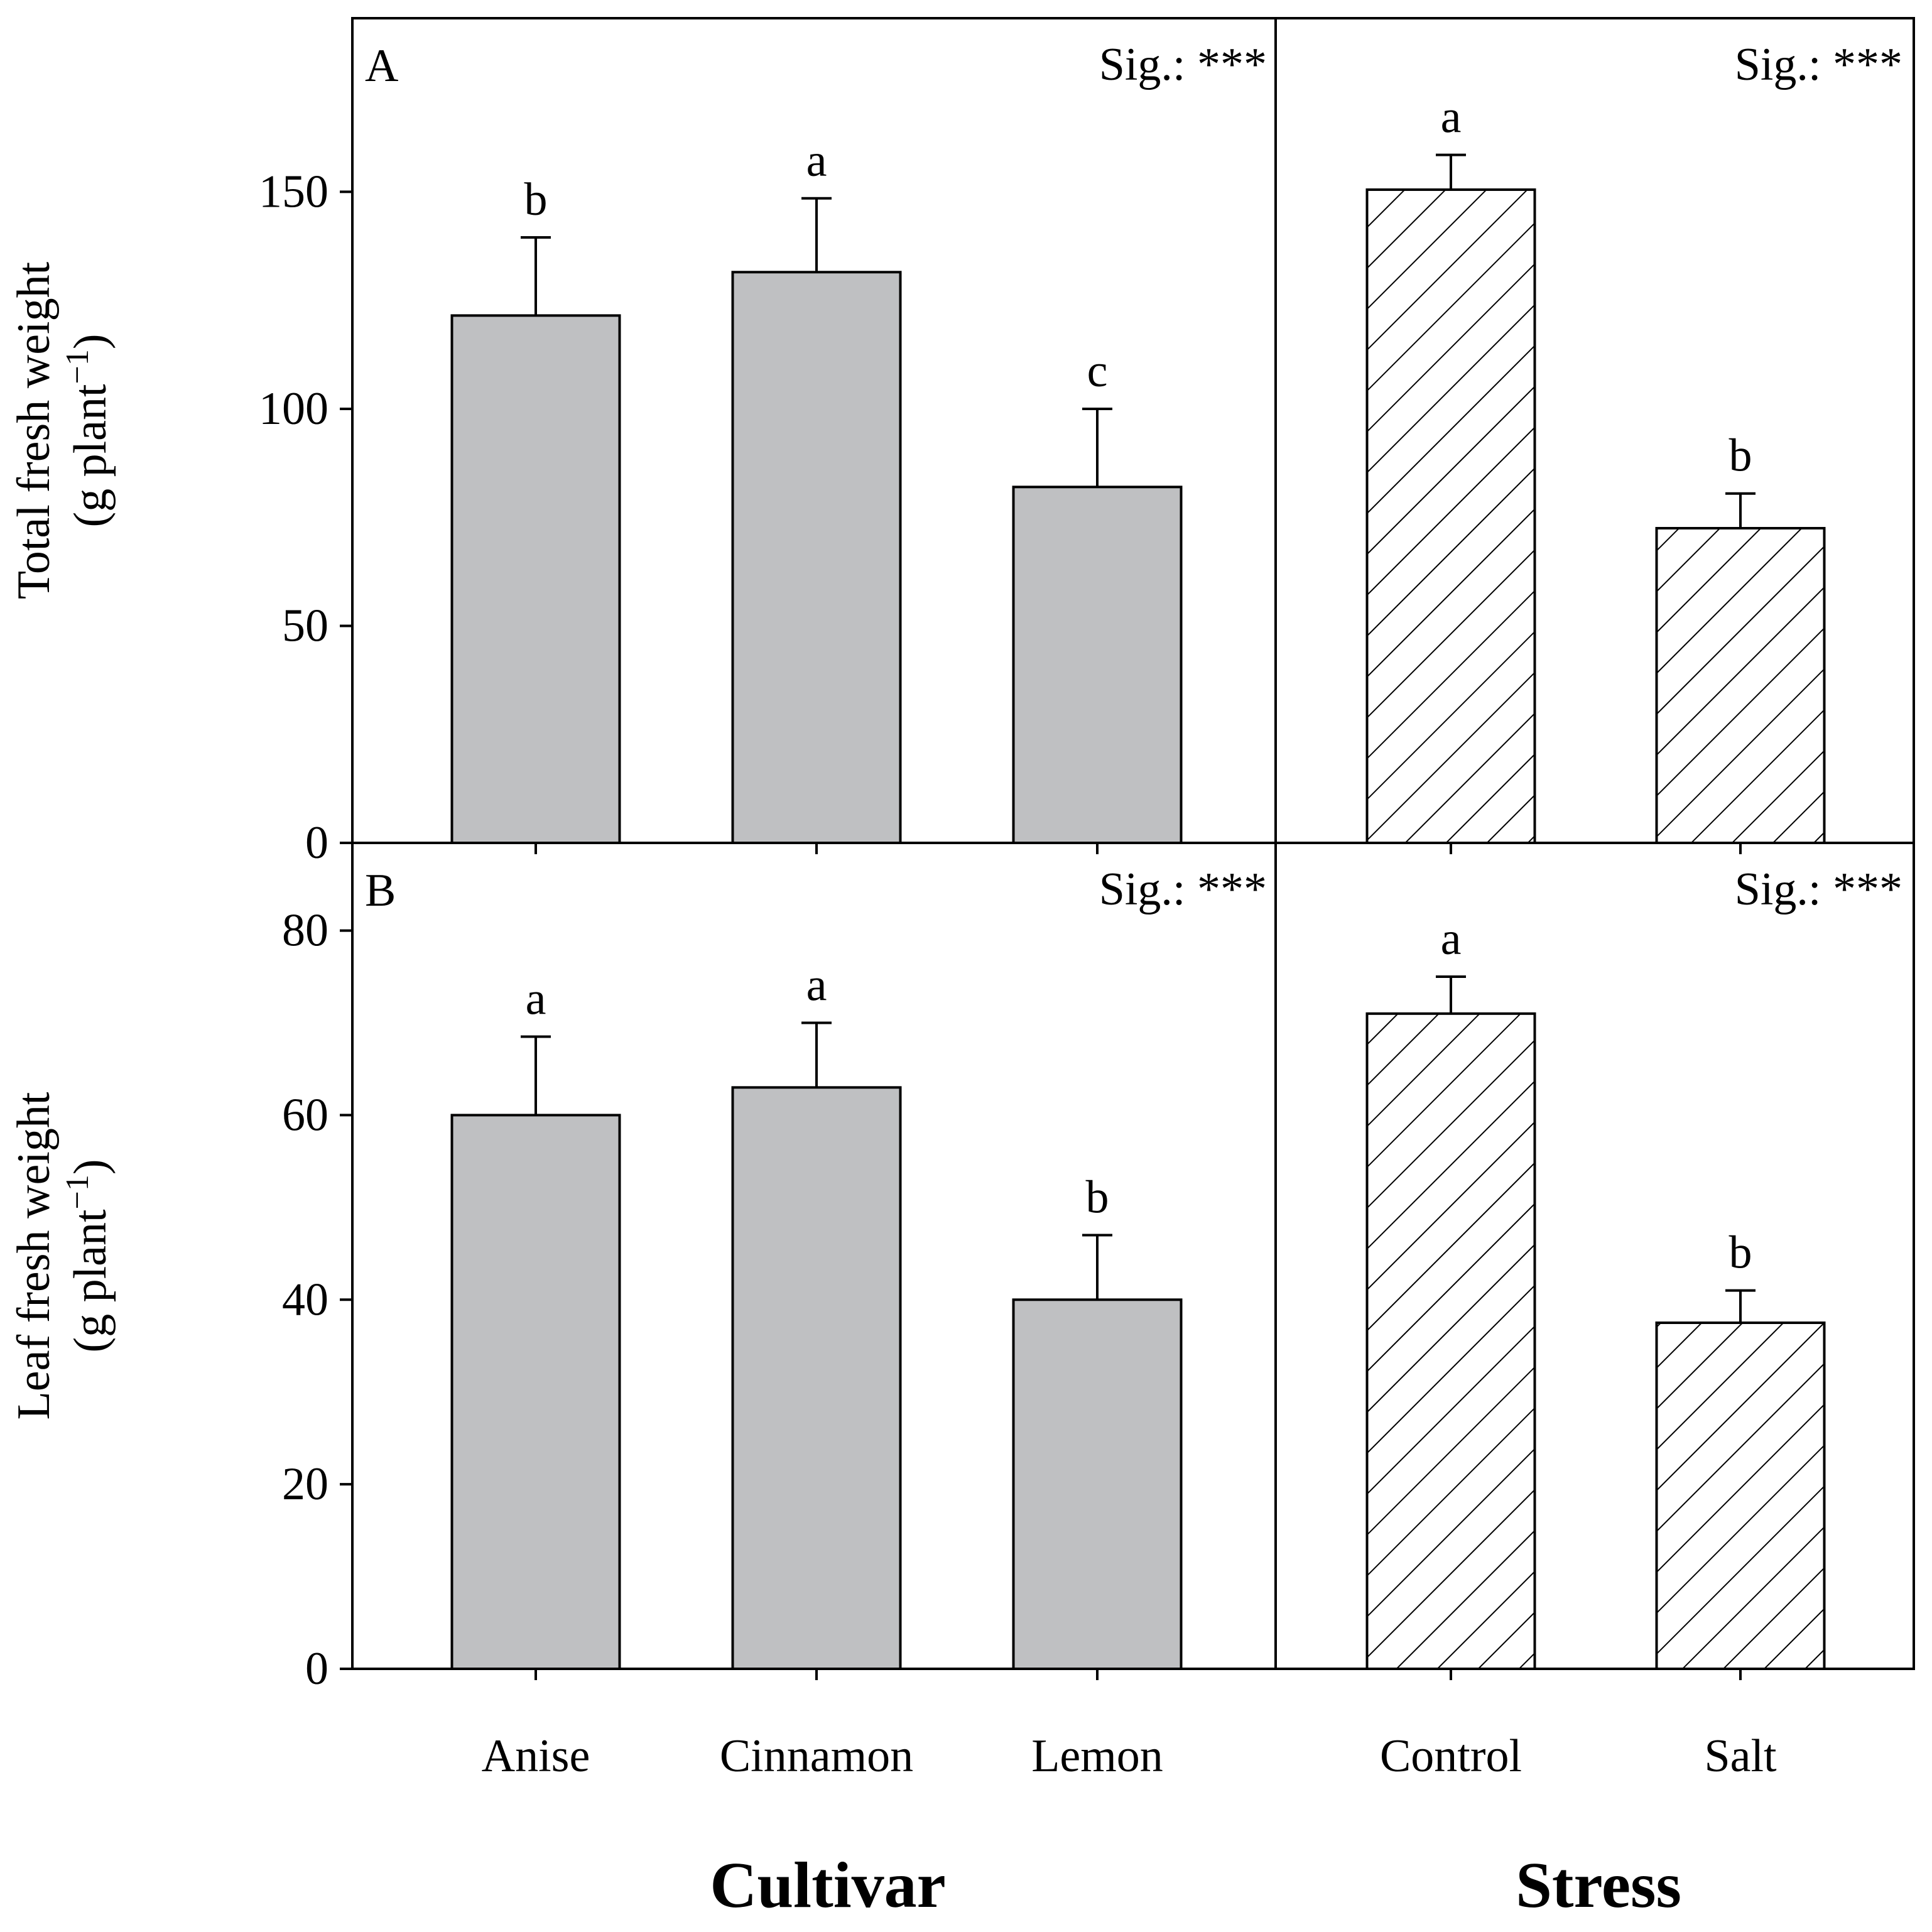 The image size is (1932, 1932). Describe the element at coordinates (380, 890) in the screenshot. I see `panel-b-panel-letter: B` at that location.